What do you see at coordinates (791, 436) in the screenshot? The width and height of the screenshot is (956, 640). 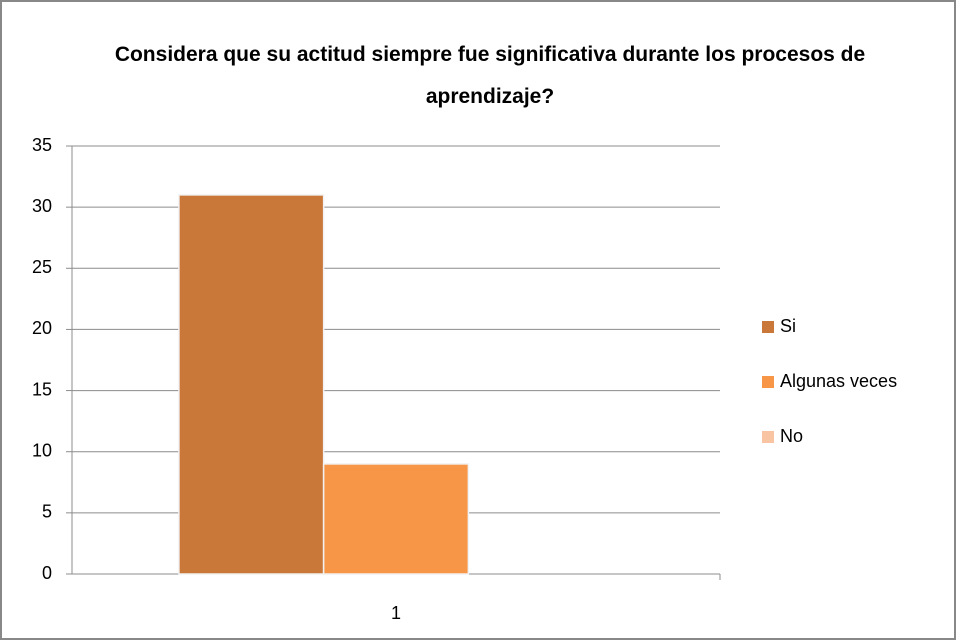 I see `legend-label: No` at bounding box center [791, 436].